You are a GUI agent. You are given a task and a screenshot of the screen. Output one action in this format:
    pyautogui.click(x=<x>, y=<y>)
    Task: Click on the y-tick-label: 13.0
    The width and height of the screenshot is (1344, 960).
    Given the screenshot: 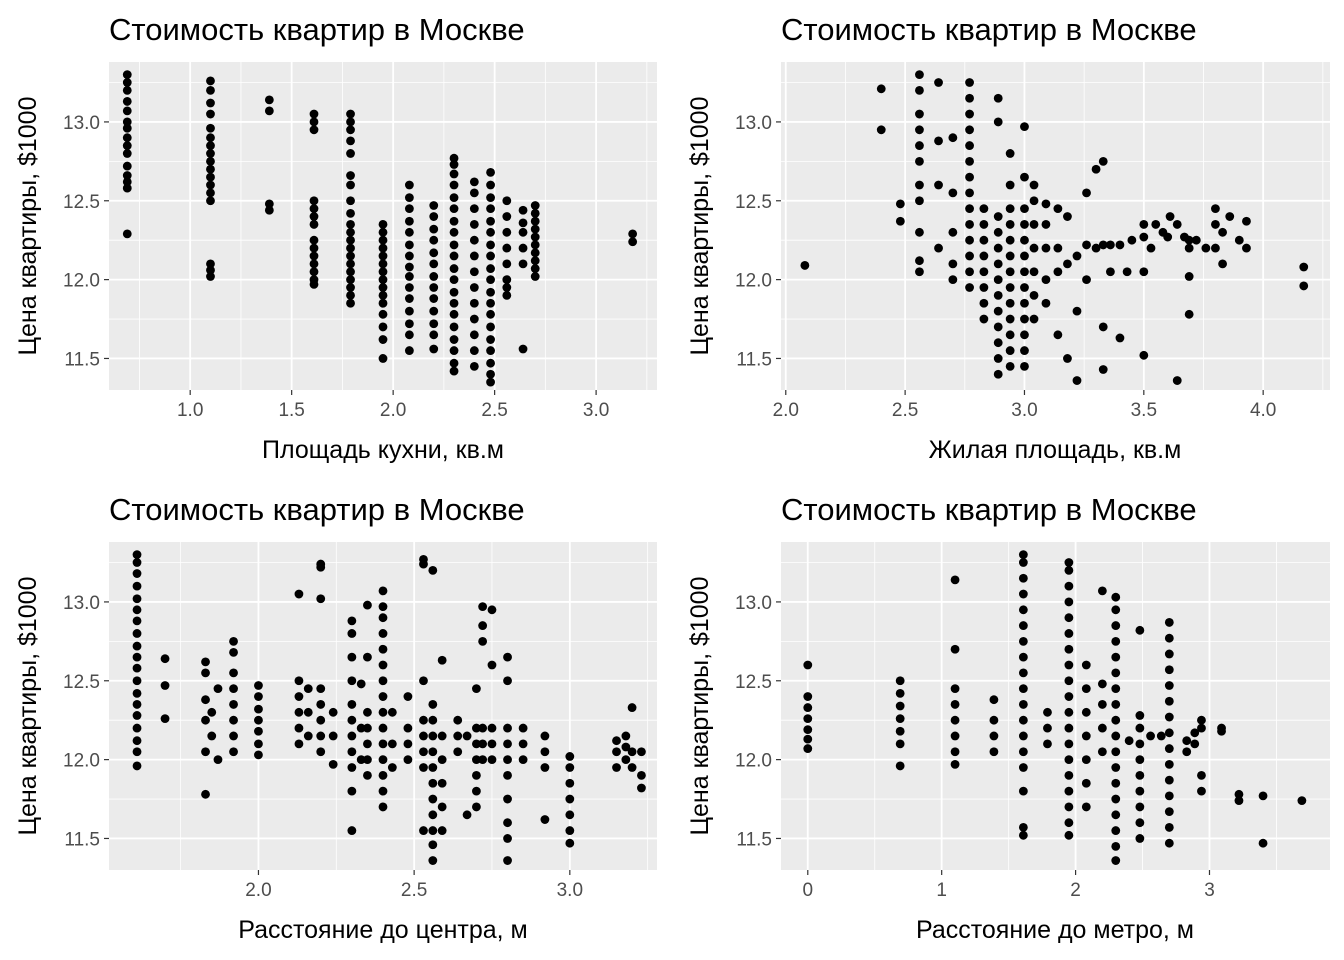 What is the action you would take?
    pyautogui.click(x=753, y=123)
    